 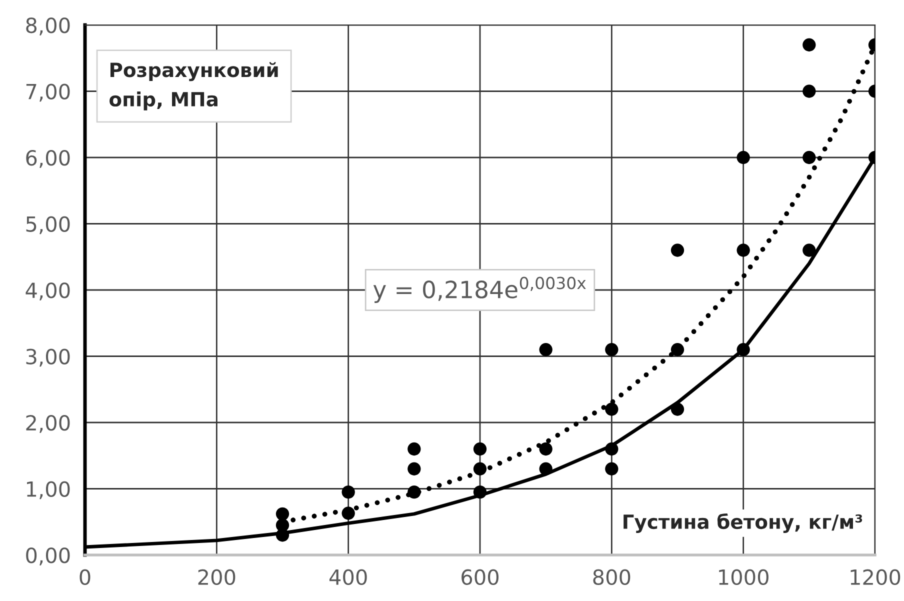 I want to click on y-tick-label: 6,00, so click(x=48, y=159).